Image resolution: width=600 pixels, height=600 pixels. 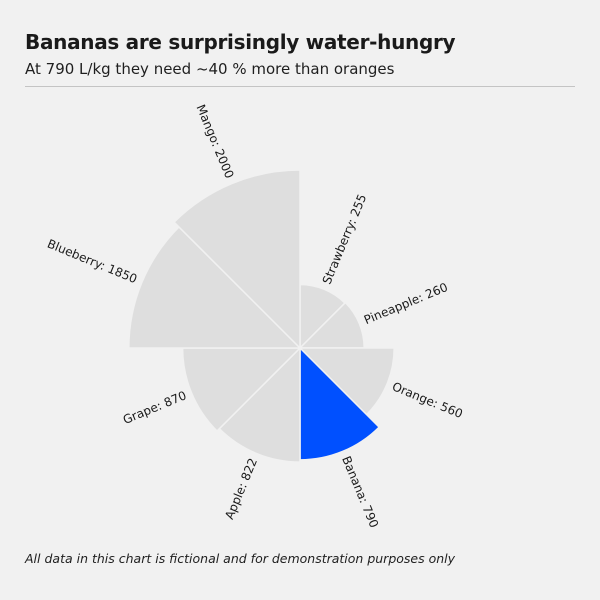 What do you see at coordinates (92, 262) in the screenshot?
I see `label-blueberry: Blueberry: 1850` at bounding box center [92, 262].